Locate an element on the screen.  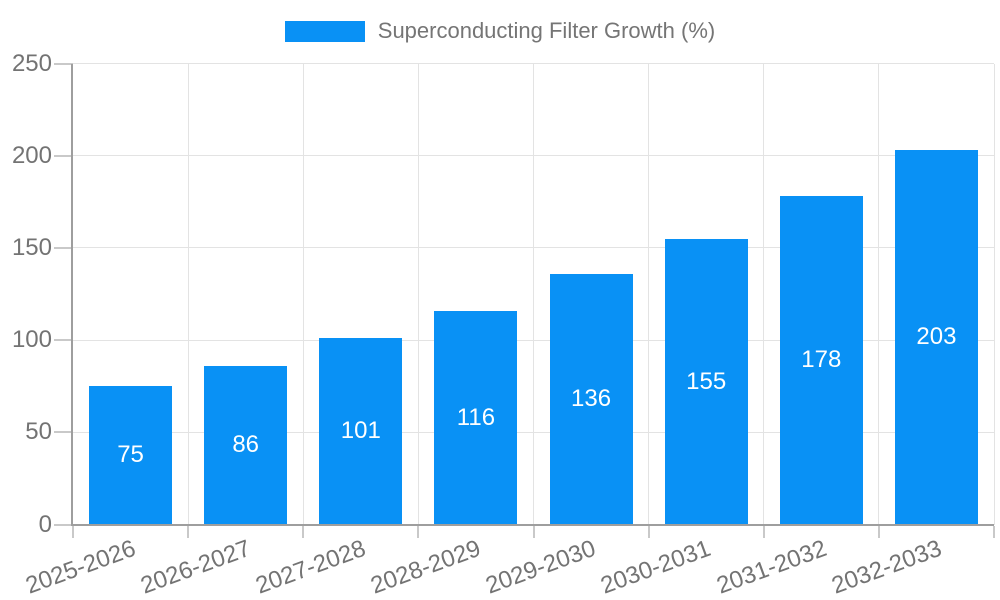
bar-value-label: 75 is located at coordinates (130, 455).